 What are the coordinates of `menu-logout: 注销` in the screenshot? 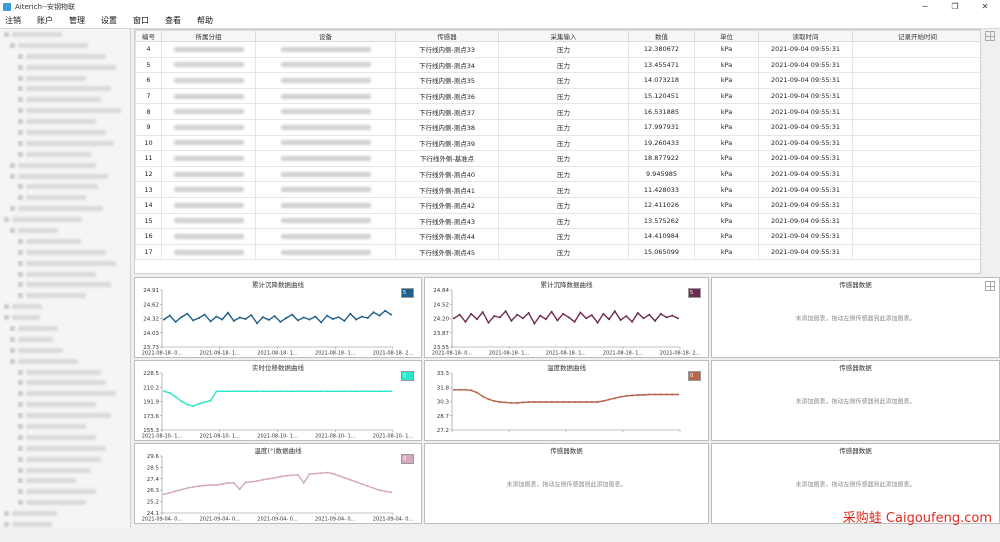 It's located at (13, 20).